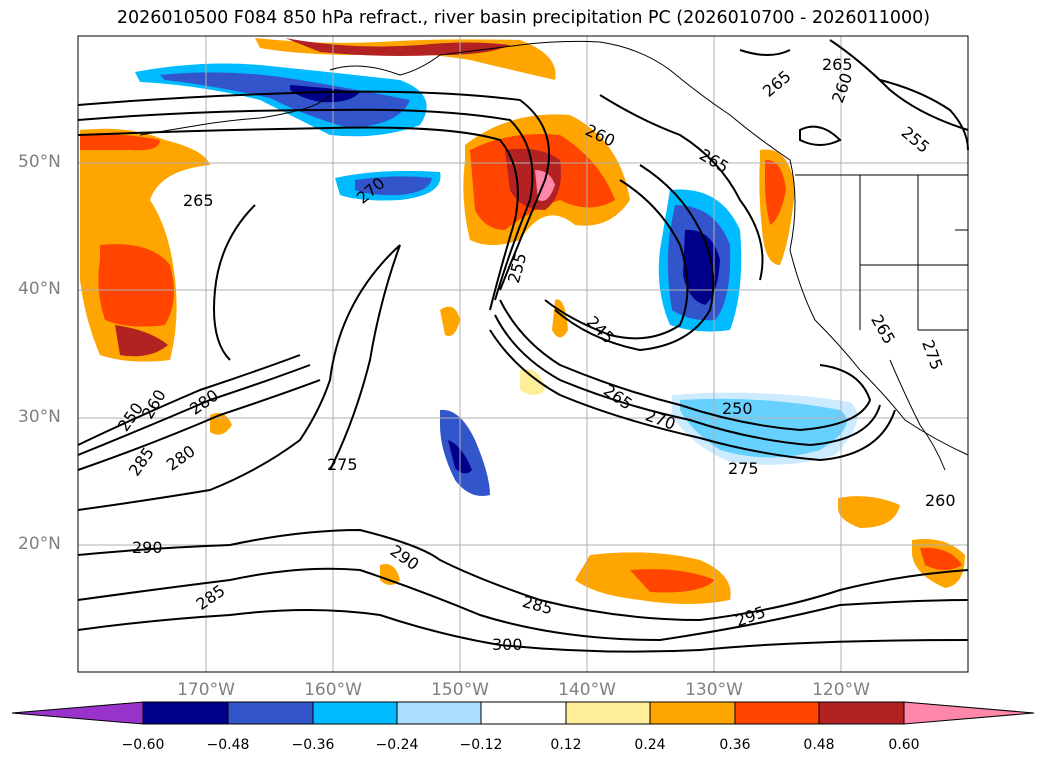  Describe the element at coordinates (181, 457) in the screenshot. I see `contour-label: 280` at that location.